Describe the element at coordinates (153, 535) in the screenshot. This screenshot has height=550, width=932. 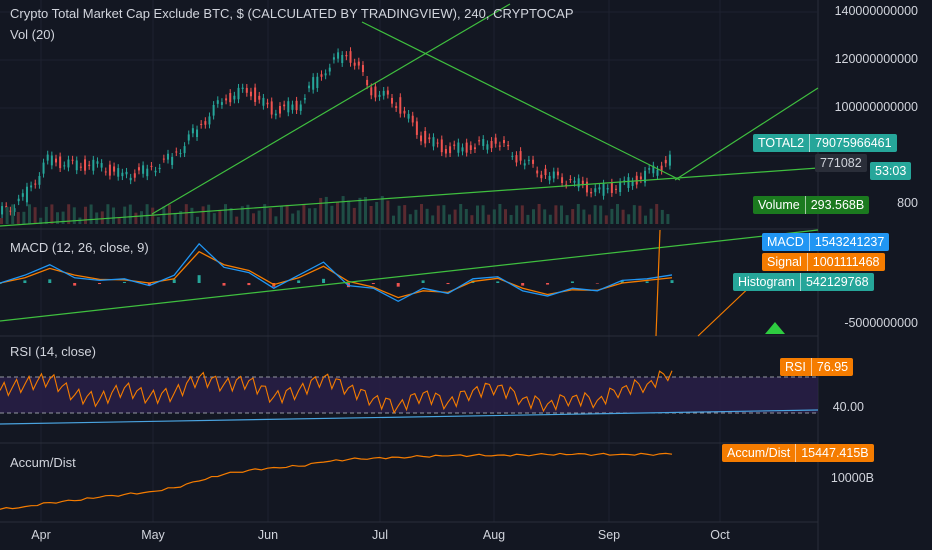
I see `x-tick-may: May` at that location.